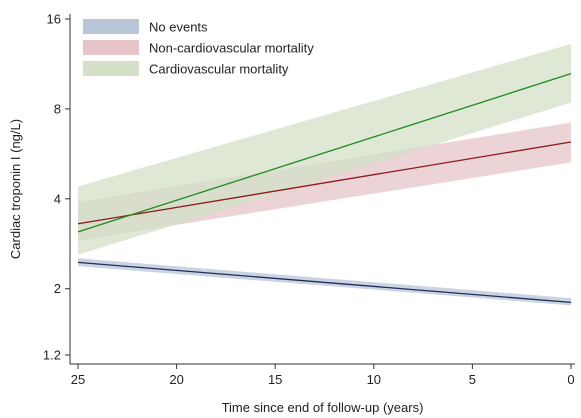 This screenshot has height=418, width=581. Describe the element at coordinates (15, 189) in the screenshot. I see `y-axis-label: Cardiac troponin I (ng/L)` at that location.